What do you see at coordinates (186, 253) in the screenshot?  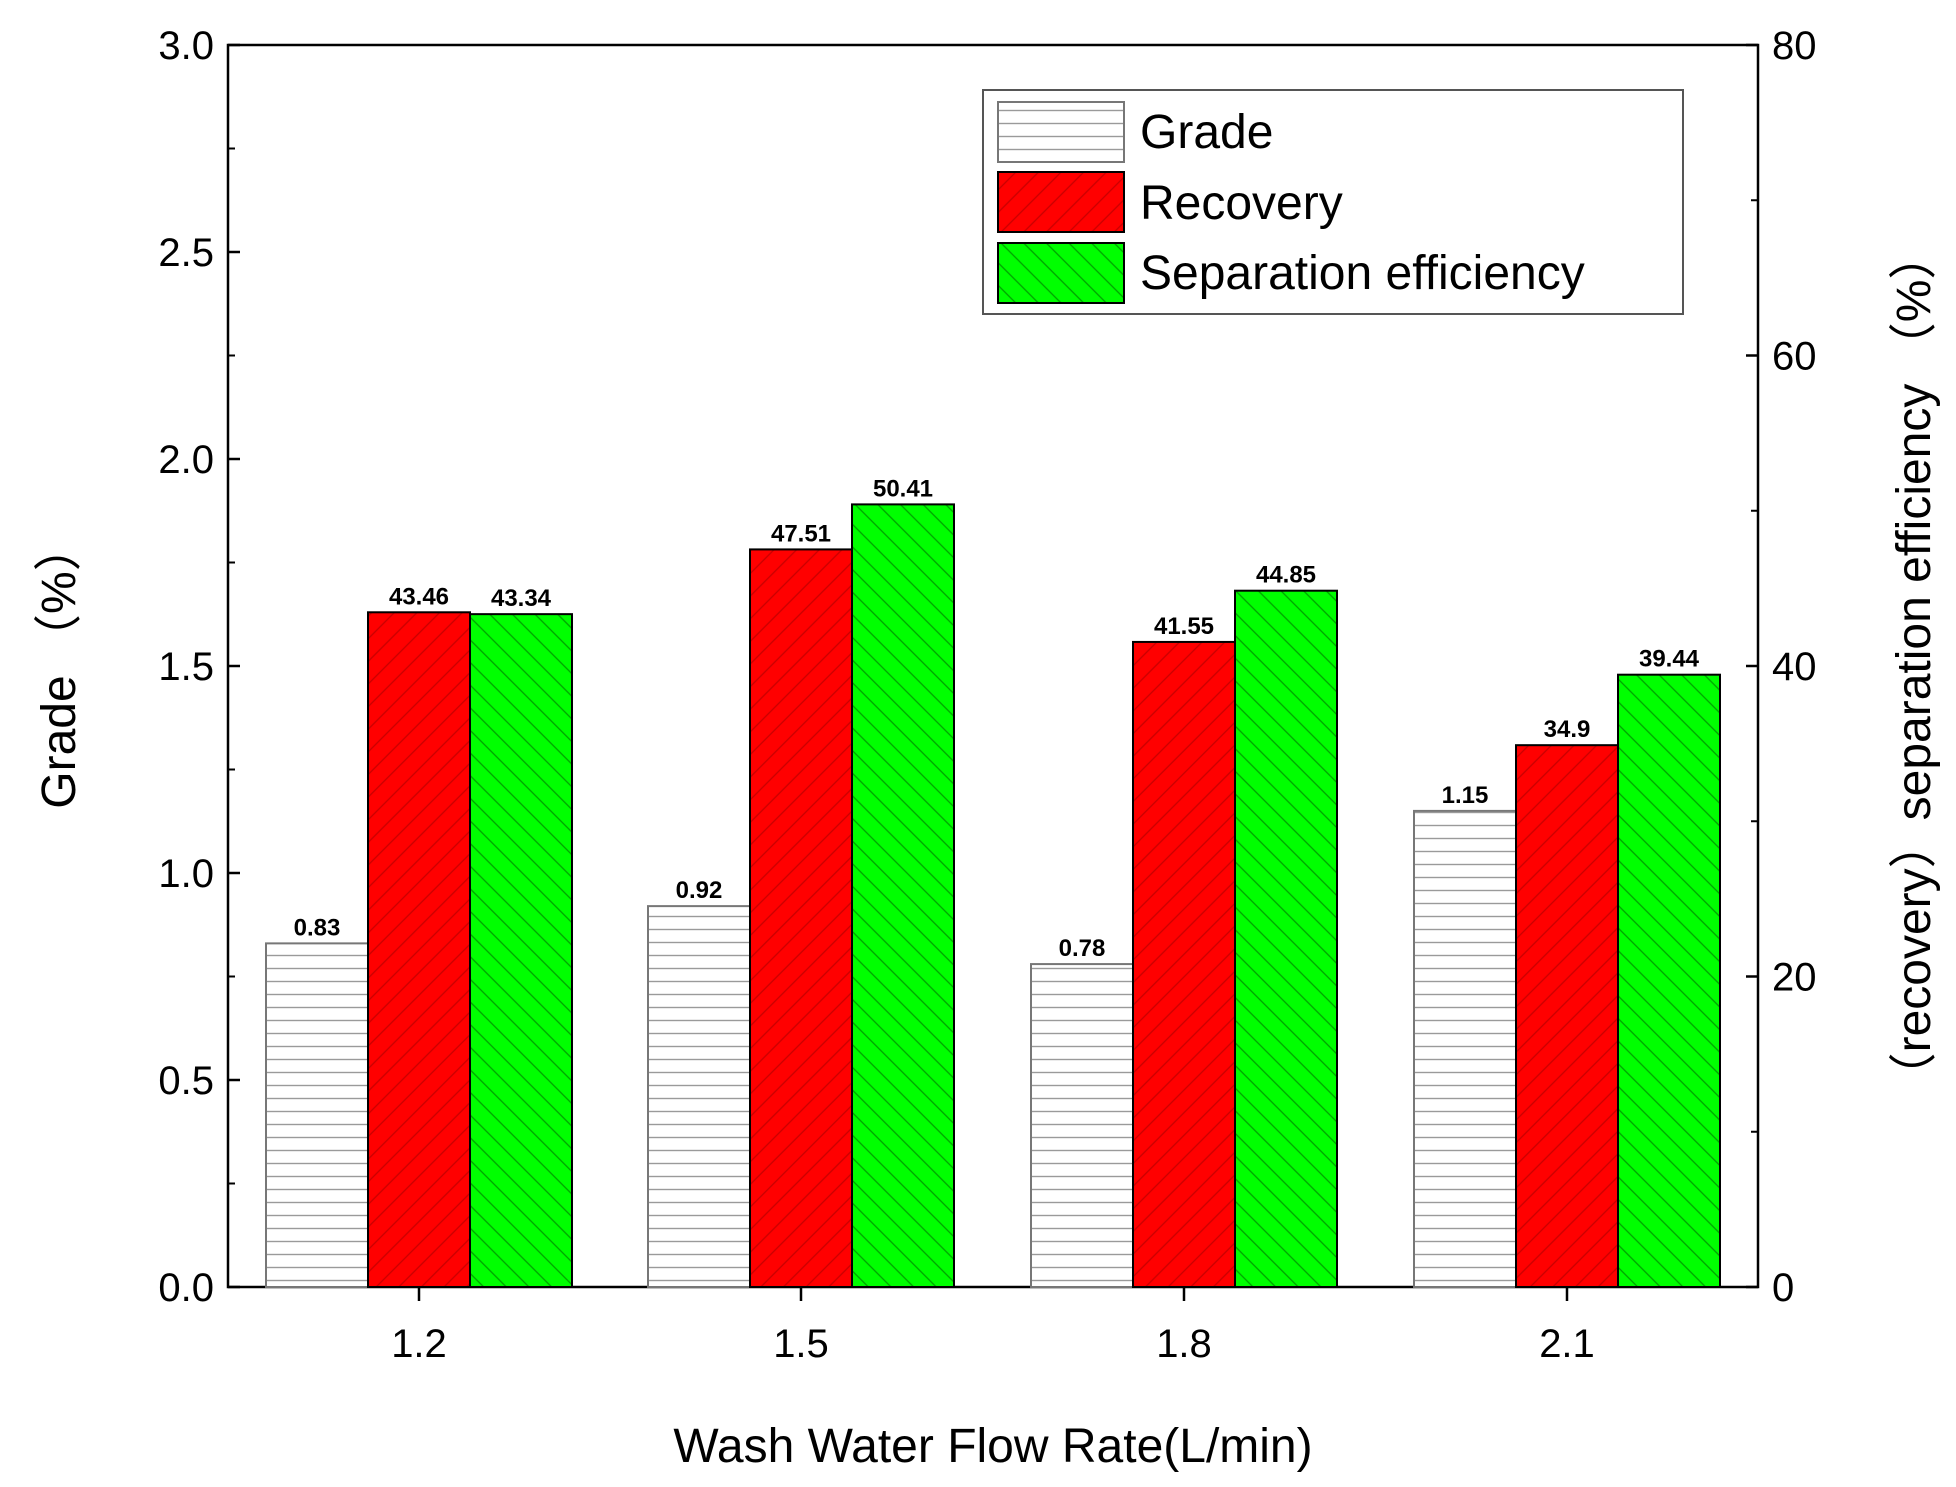 I see `left-tick-label: 2.5` at bounding box center [186, 253].